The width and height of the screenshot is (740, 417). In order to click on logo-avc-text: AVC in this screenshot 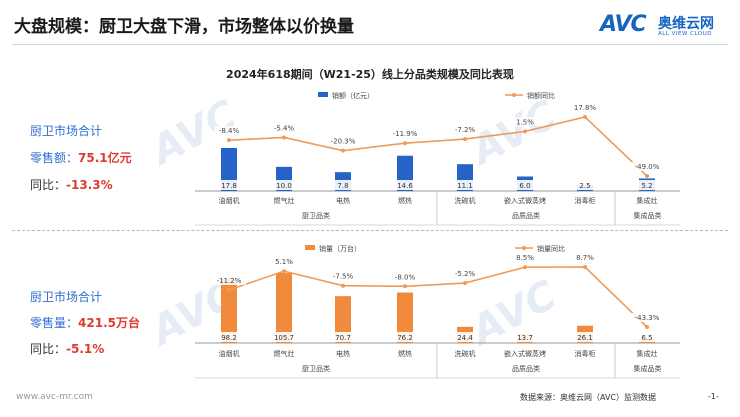, I will do `click(623, 24)`.